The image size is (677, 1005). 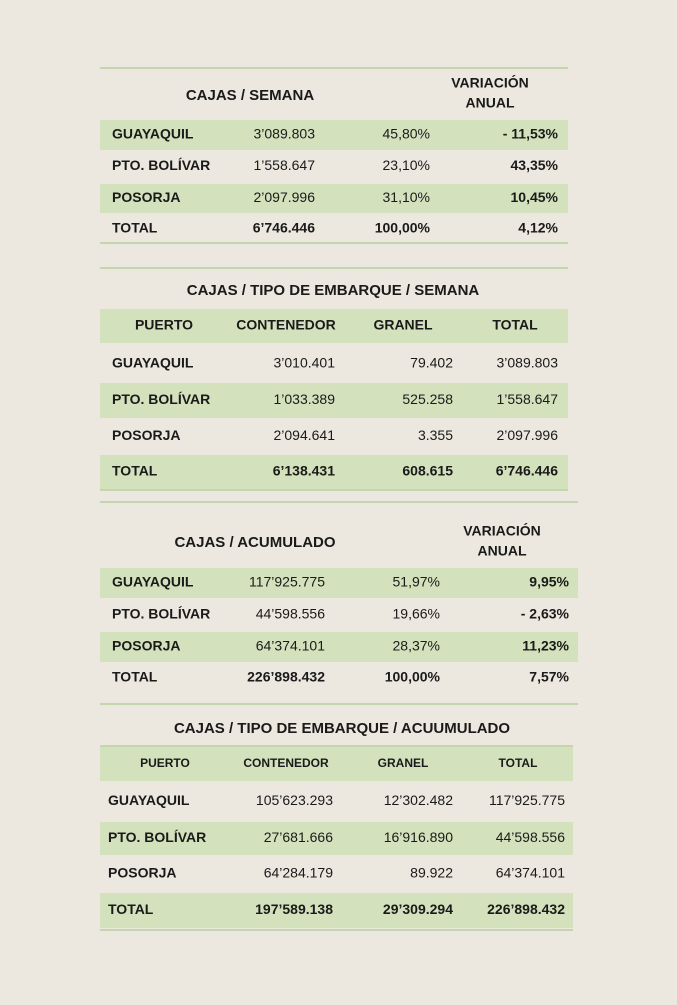 I want to click on cell: 3’010.401, so click(x=304, y=363).